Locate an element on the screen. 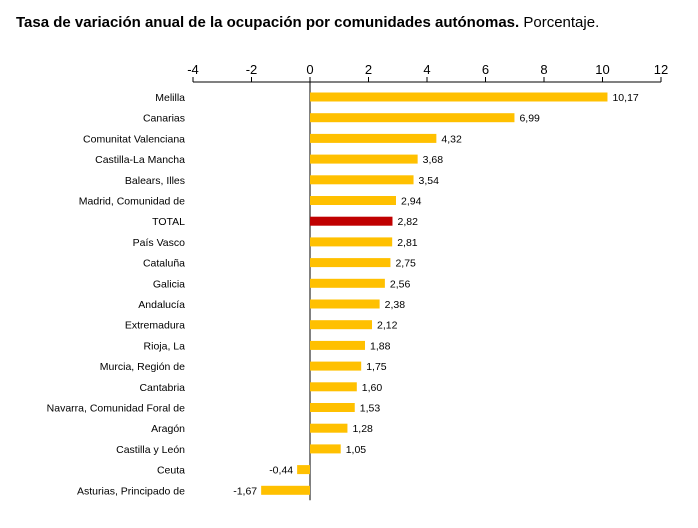 The image size is (698, 528). value-label: 6,99 is located at coordinates (529, 119).